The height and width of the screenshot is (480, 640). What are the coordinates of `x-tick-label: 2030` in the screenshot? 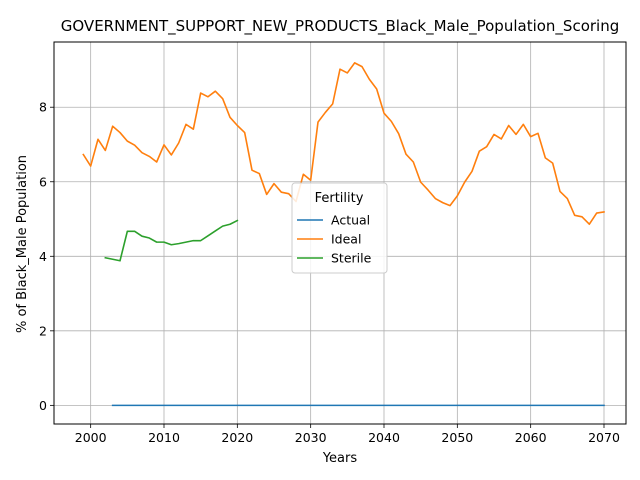 It's located at (311, 437).